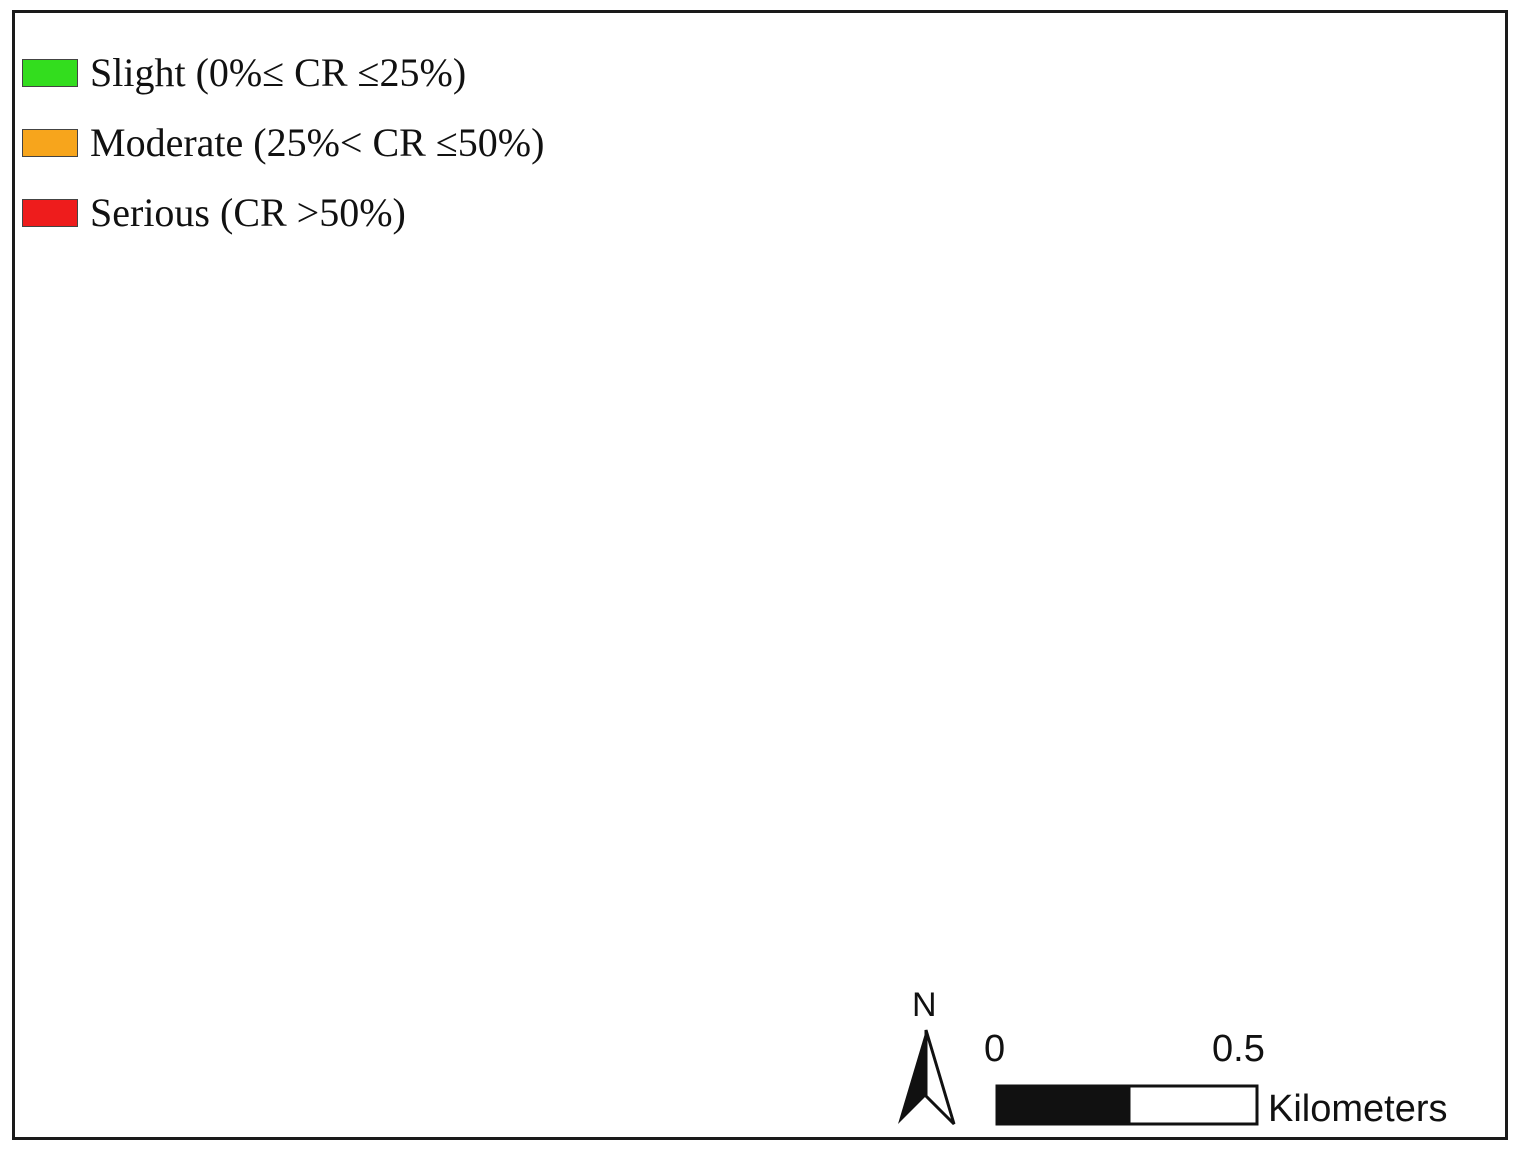 This screenshot has height=1155, width=1525. What do you see at coordinates (50, 213) in the screenshot?
I see `legend-swatch-serious` at bounding box center [50, 213].